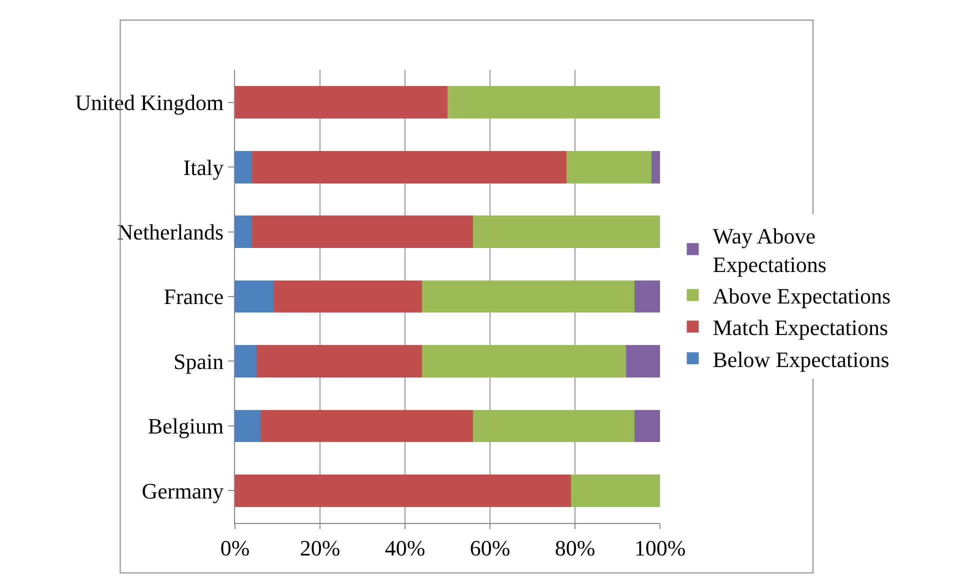 The width and height of the screenshot is (960, 583). What do you see at coordinates (235, 547) in the screenshot?
I see `x-tick-label: 0%` at bounding box center [235, 547].